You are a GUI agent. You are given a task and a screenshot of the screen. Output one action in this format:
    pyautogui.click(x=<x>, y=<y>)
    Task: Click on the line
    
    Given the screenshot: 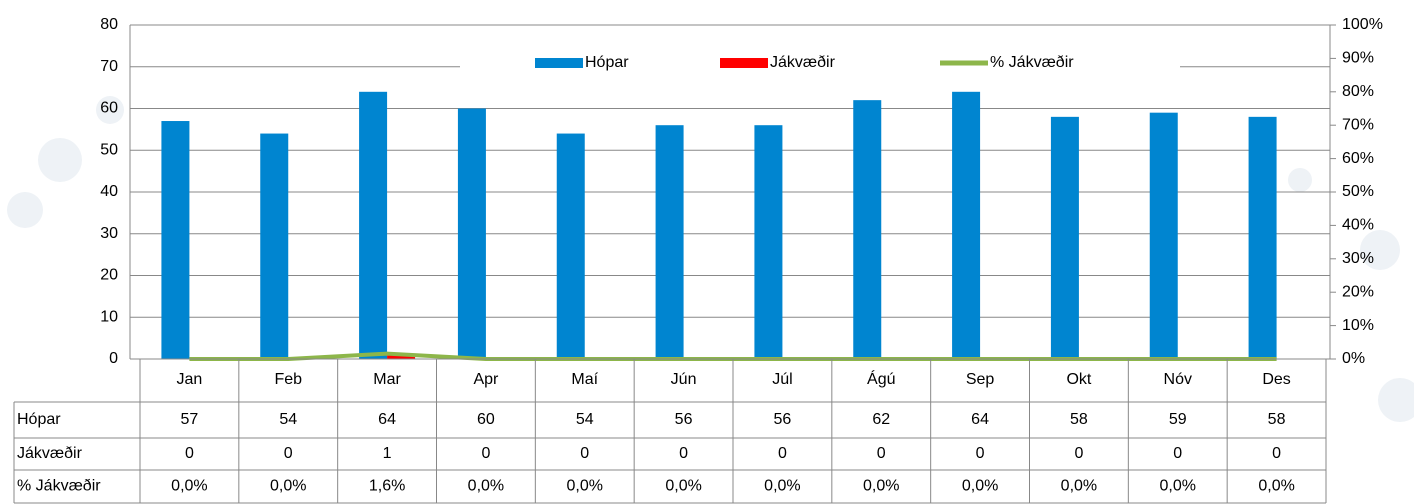 What is the action you would take?
    pyautogui.click(x=733, y=356)
    